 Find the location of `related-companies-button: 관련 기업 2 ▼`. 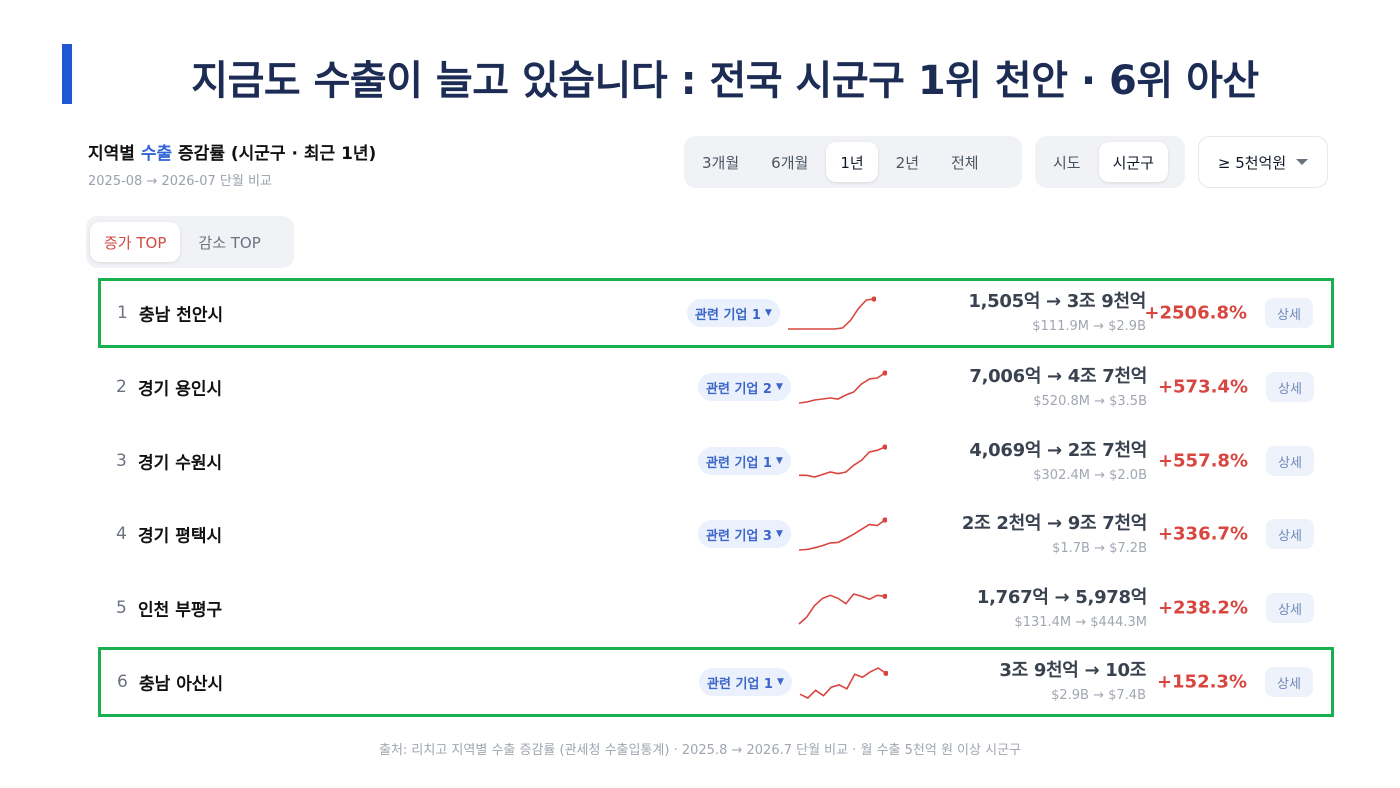

related-companies-button: 관련 기업 2 ▼ is located at coordinates (744, 387).